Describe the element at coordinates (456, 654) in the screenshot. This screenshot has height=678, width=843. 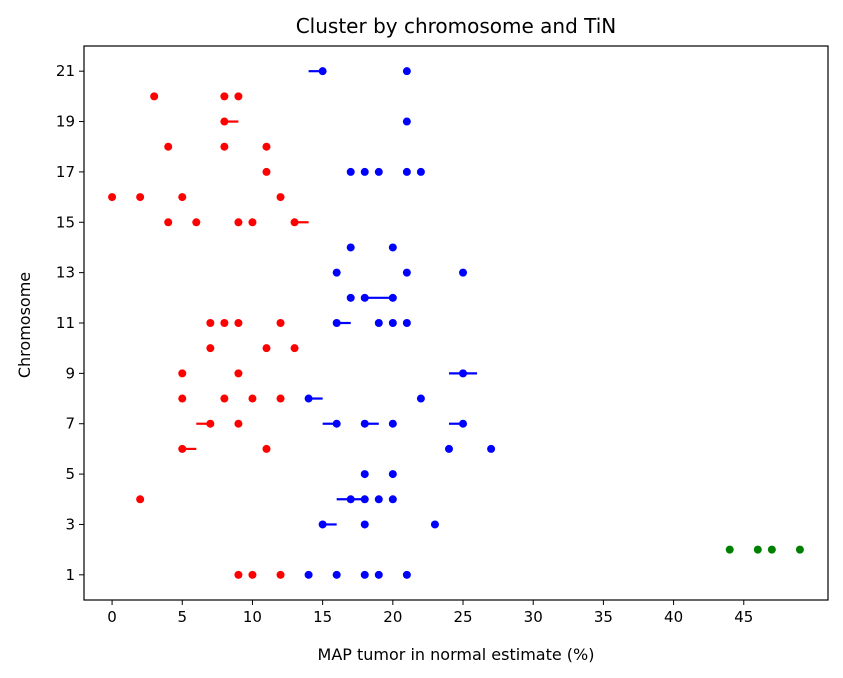
I see `x-axis-label: MAP tumor in normal estimate (%)` at that location.